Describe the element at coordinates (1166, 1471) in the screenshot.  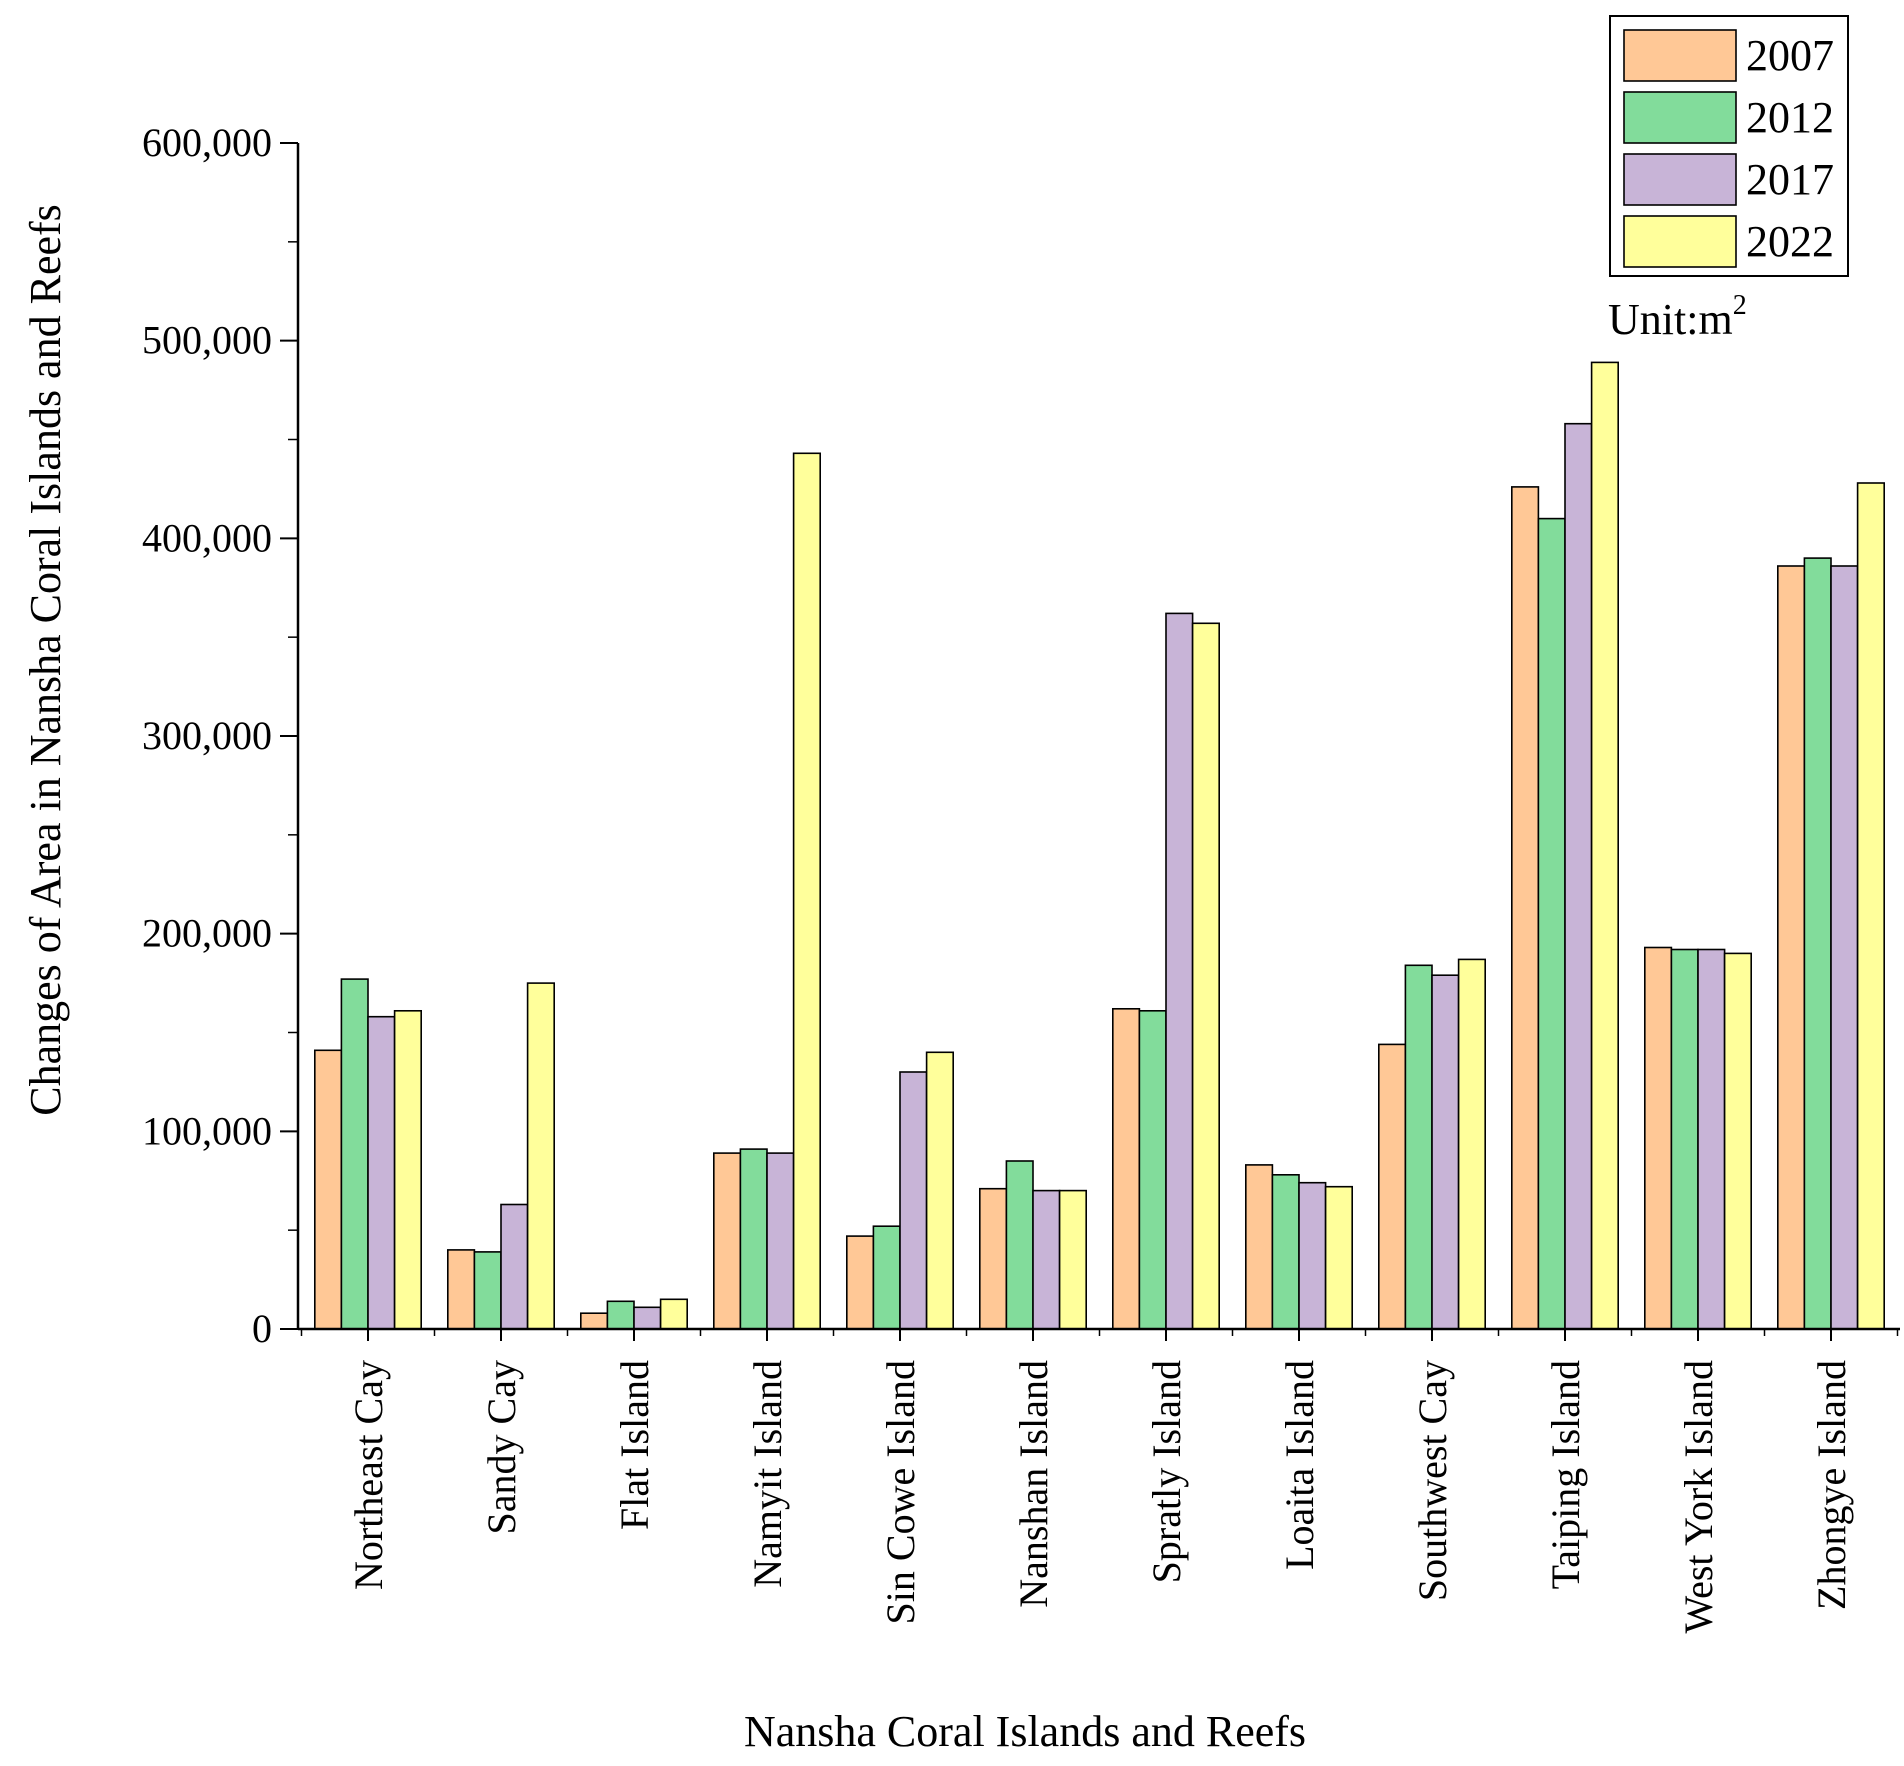
I see `x-tick-label: Spratly Island` at that location.